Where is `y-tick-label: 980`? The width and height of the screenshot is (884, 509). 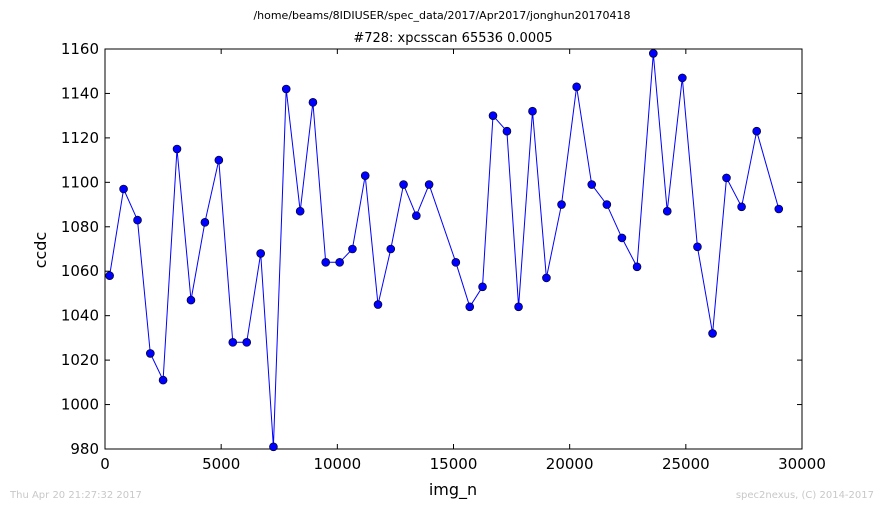
y-tick-label: 980 is located at coordinates (84, 449).